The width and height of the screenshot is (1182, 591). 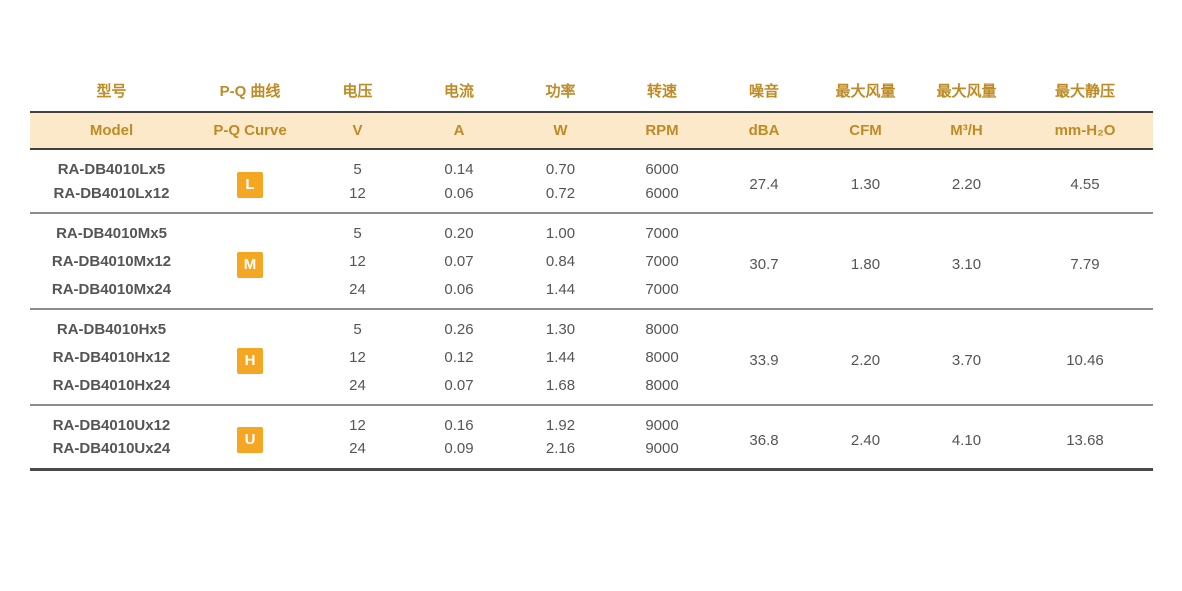 I want to click on pq-curve-cell: U, so click(x=250, y=437).